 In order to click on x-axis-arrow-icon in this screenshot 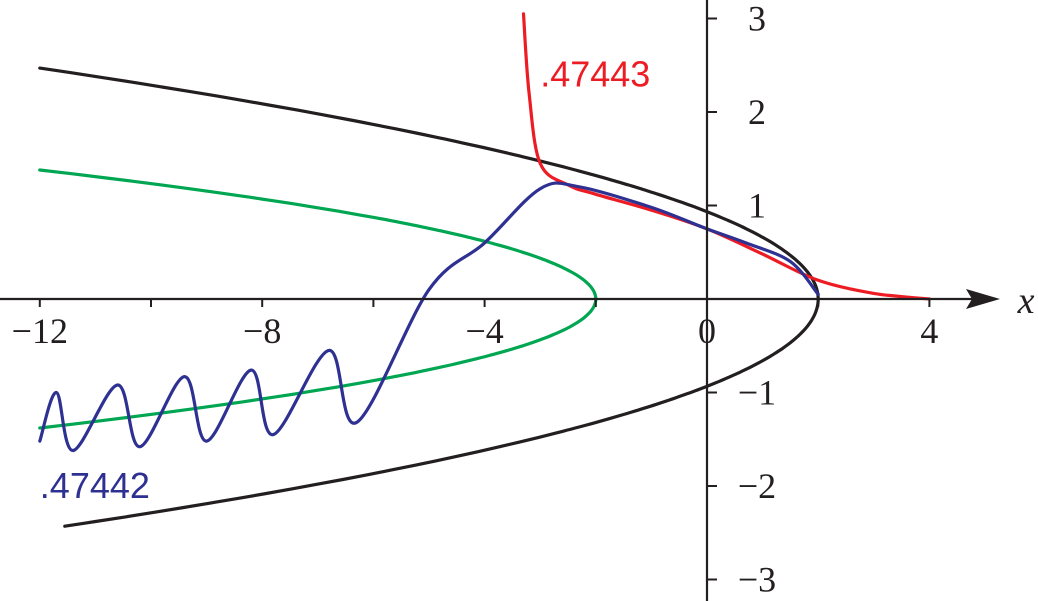, I will do `click(983, 299)`.